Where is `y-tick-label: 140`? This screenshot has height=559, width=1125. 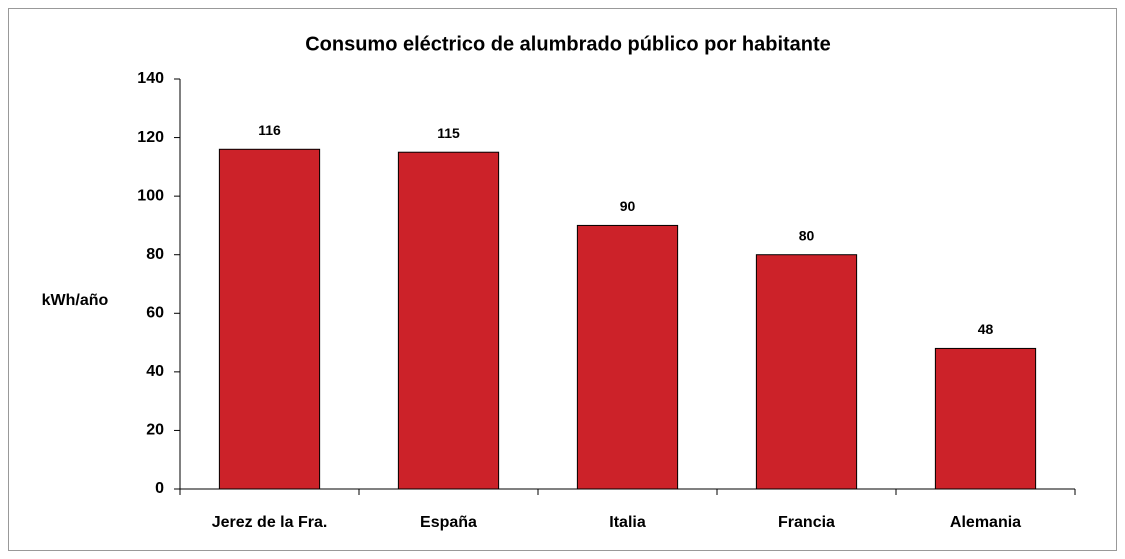
y-tick-label: 140 is located at coordinates (150, 78).